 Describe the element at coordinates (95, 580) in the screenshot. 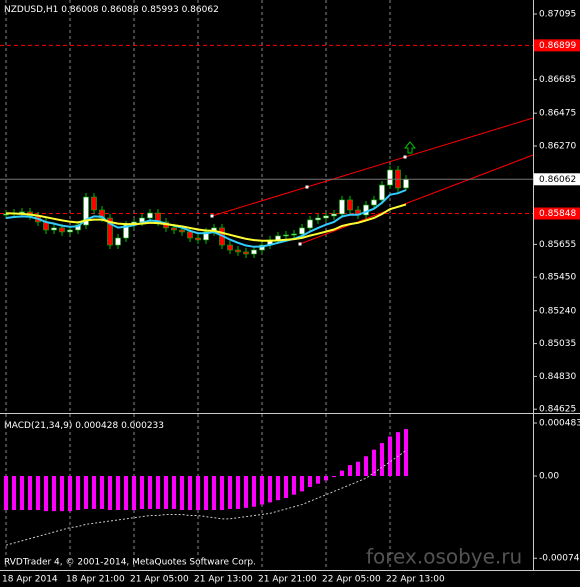

I see `x-tick-label: 18 Apr 21:00` at that location.